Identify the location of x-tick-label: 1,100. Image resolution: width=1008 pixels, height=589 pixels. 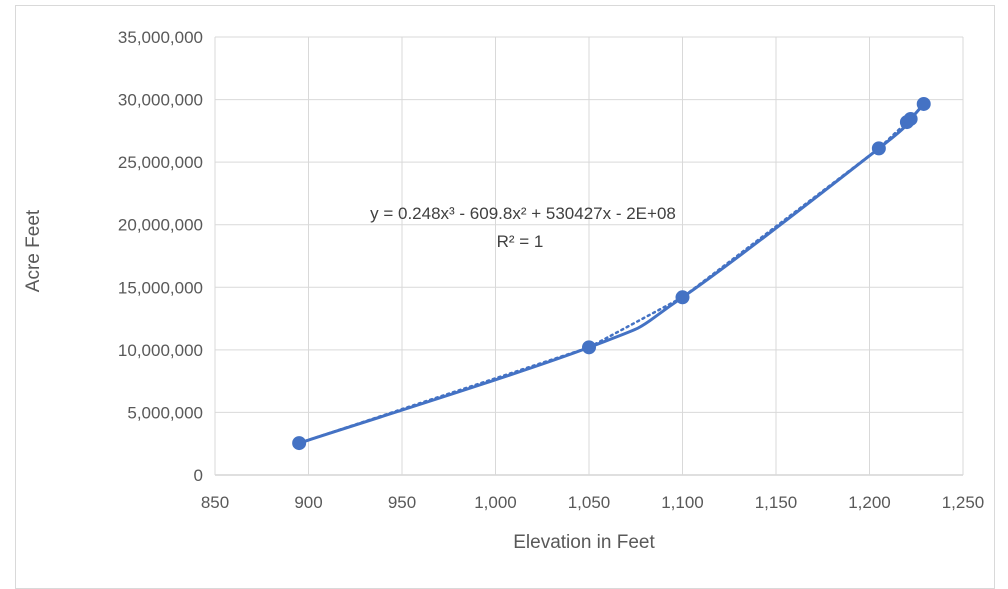
(682, 502).